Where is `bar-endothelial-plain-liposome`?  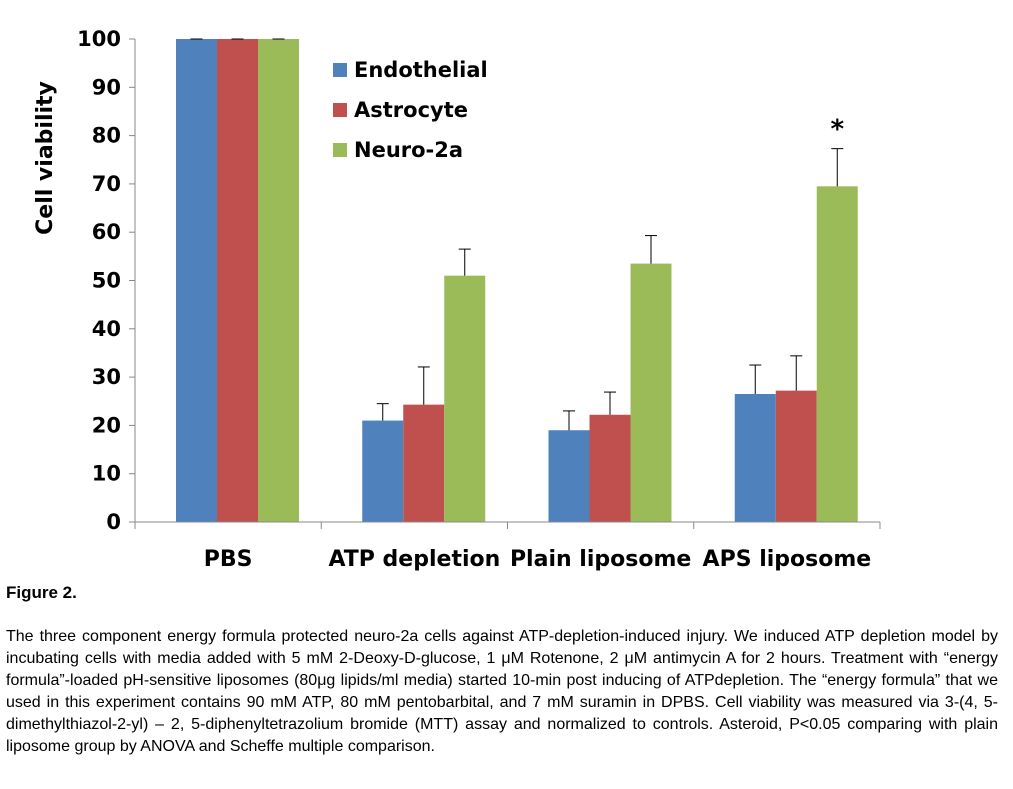
bar-endothelial-plain-liposome is located at coordinates (569, 476).